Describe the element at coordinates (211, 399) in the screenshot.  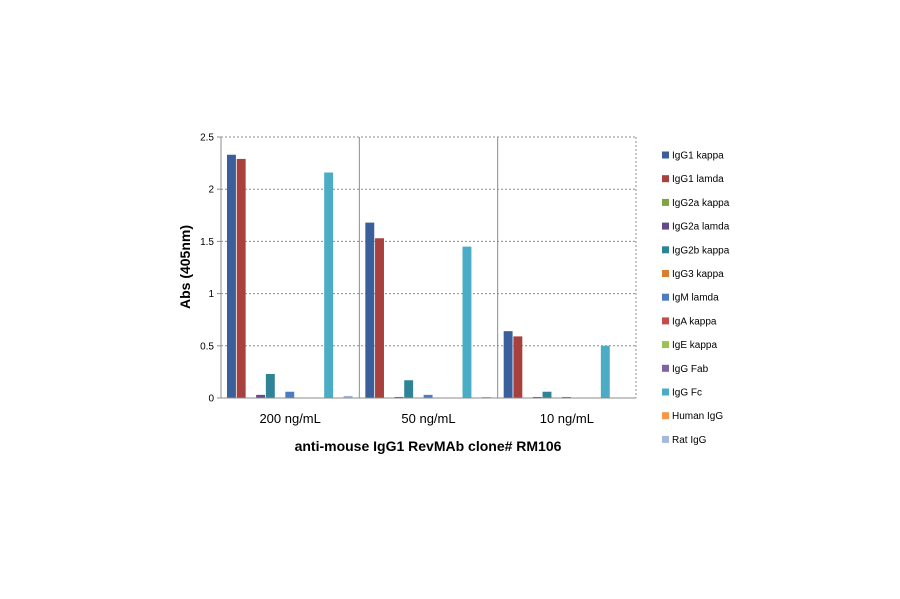
I see `y-tick-label: 0` at that location.